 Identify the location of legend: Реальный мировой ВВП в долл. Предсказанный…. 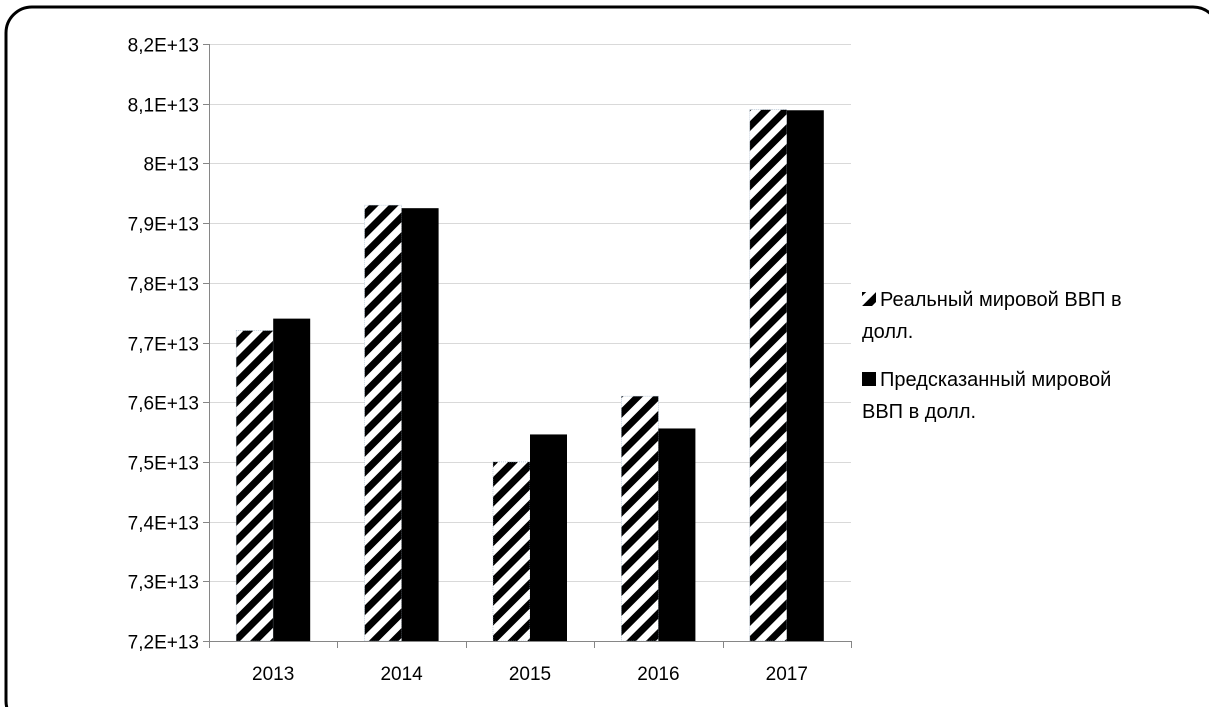
(992, 356).